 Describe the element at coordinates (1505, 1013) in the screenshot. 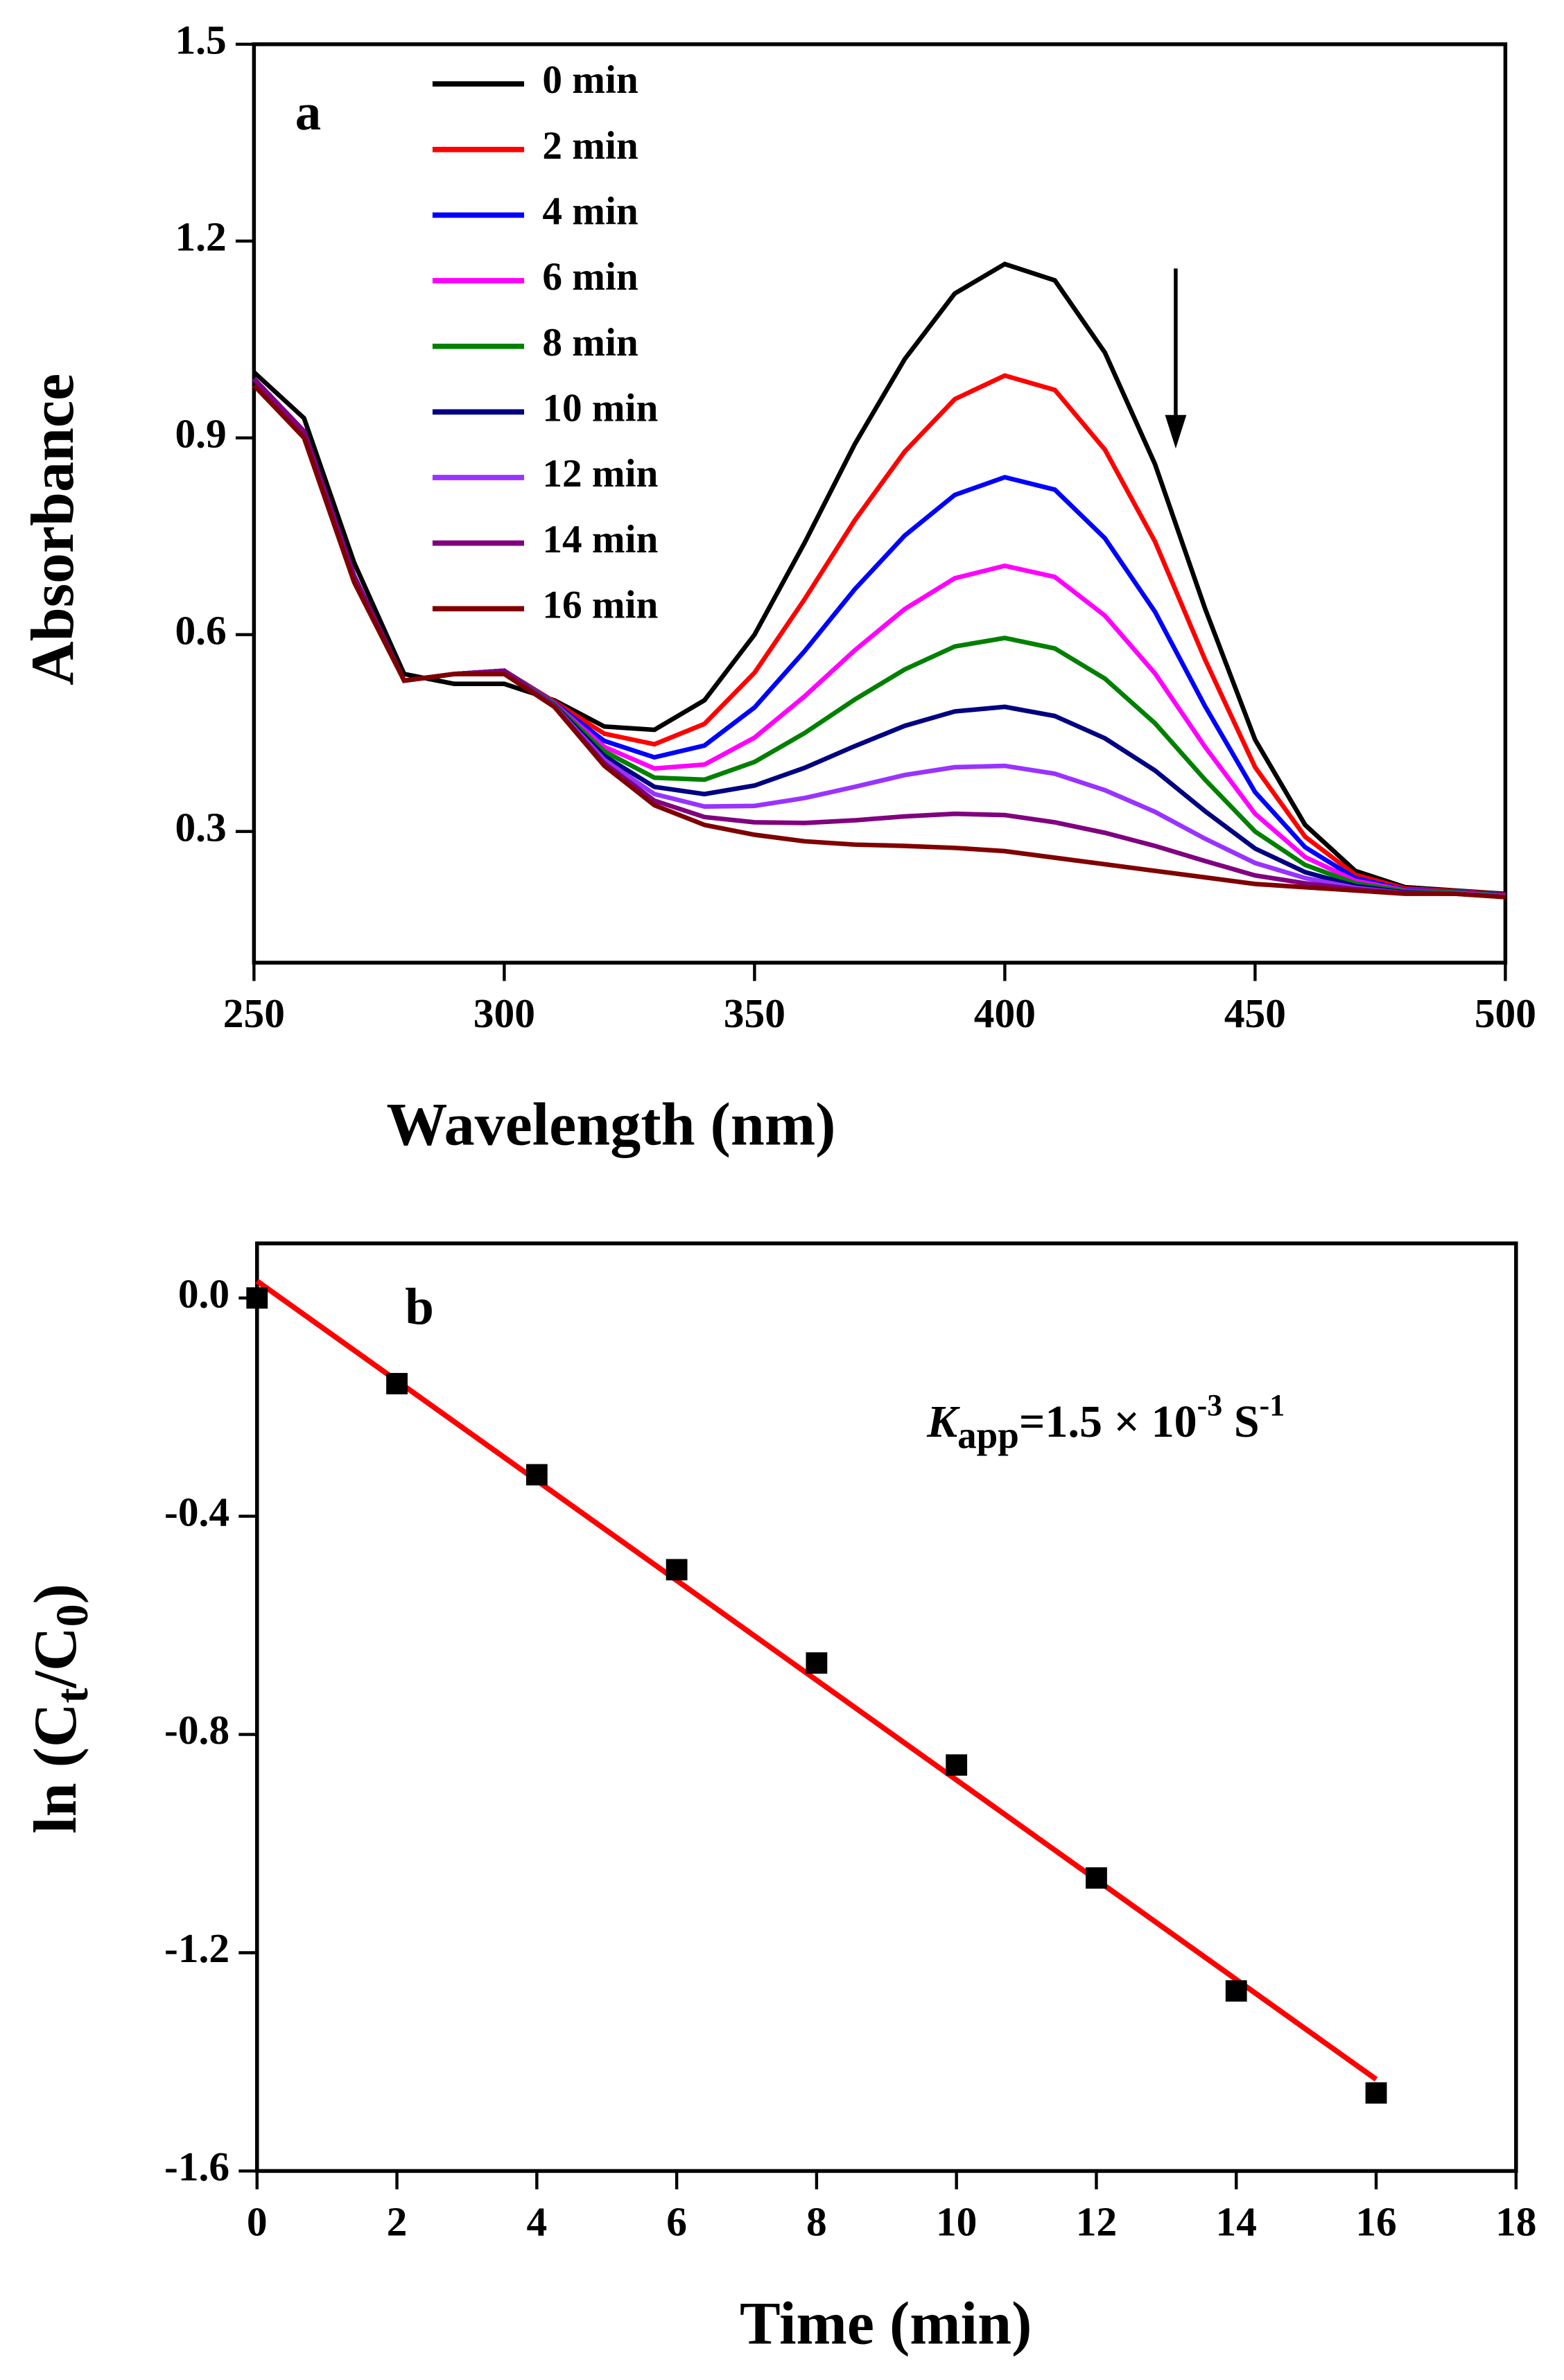

I see `x-tick-label: 500` at that location.